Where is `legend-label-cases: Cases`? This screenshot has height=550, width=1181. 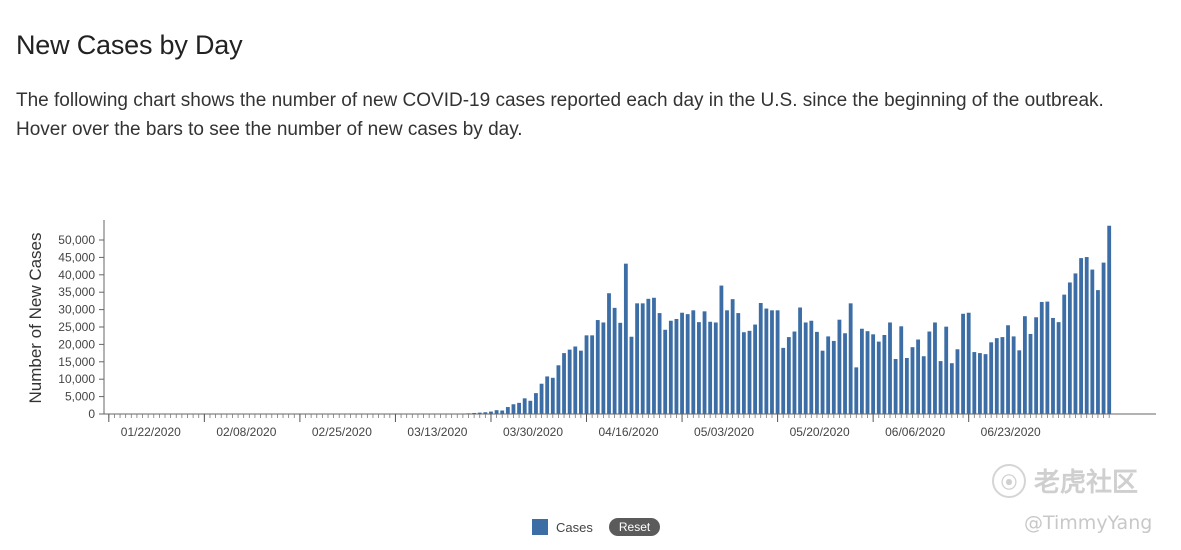
legend-label-cases: Cases is located at coordinates (574, 527).